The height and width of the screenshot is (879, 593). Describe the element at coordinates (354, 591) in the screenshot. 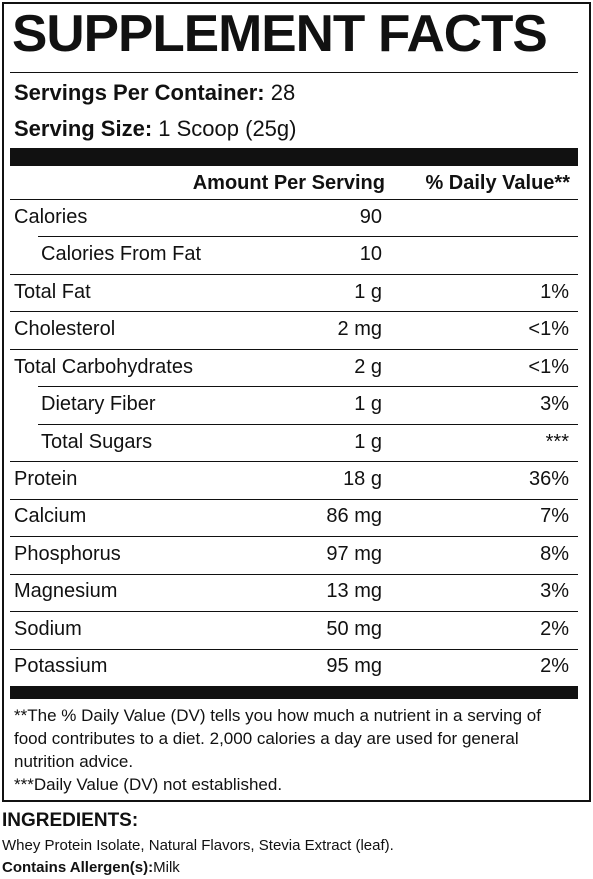

I see `amount: 13 mg` at that location.